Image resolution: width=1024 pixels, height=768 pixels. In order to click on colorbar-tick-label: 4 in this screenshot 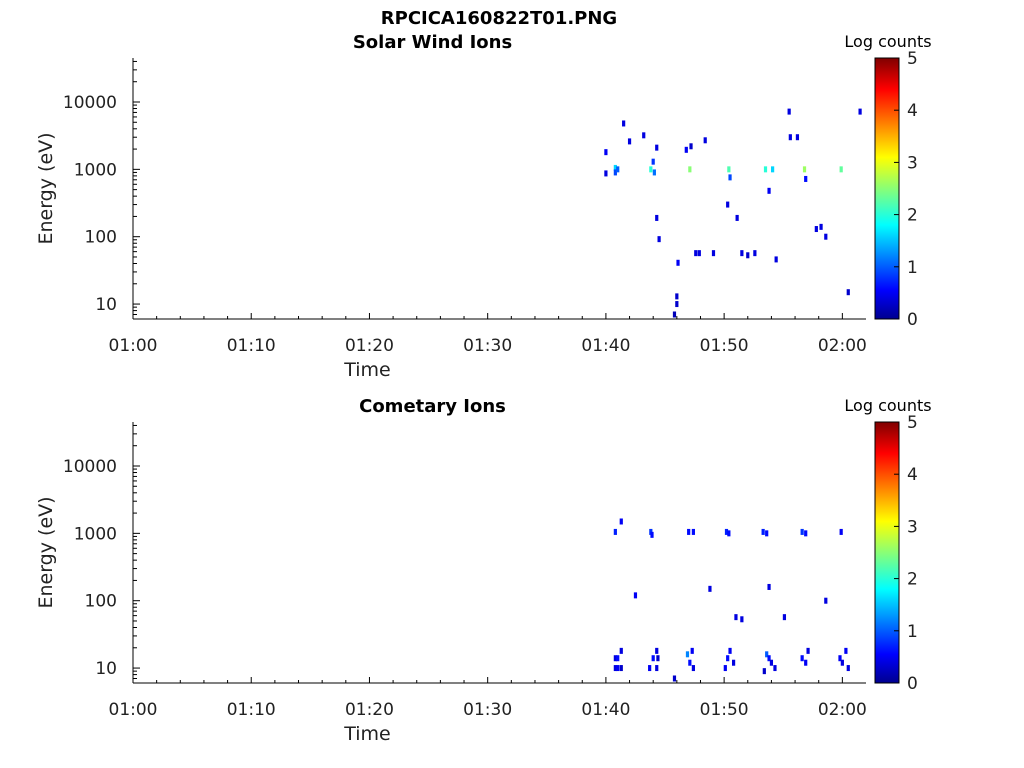, I will do `click(912, 475)`.